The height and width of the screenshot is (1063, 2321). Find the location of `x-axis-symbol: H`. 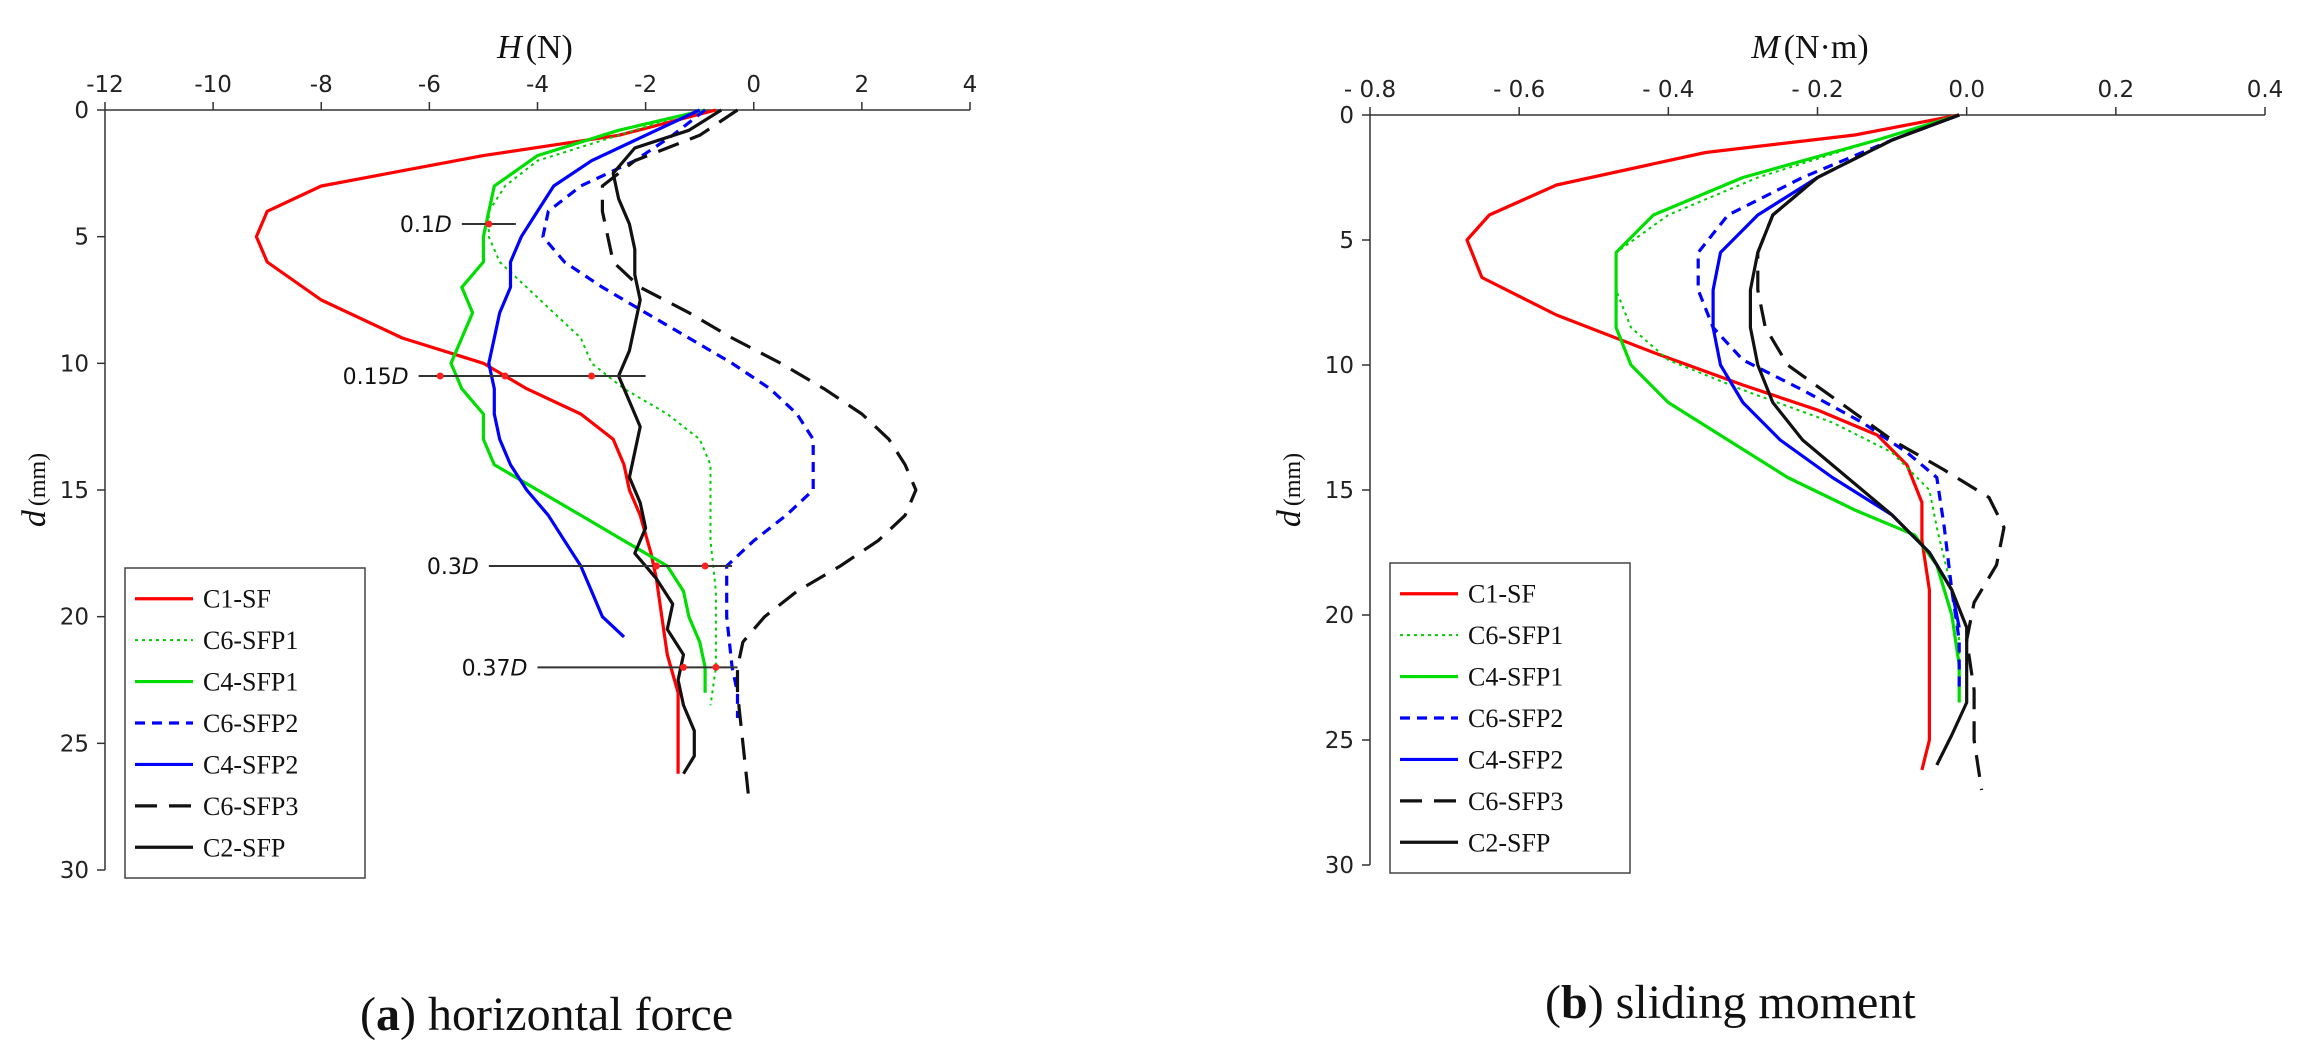

x-axis-symbol: H is located at coordinates (510, 47).